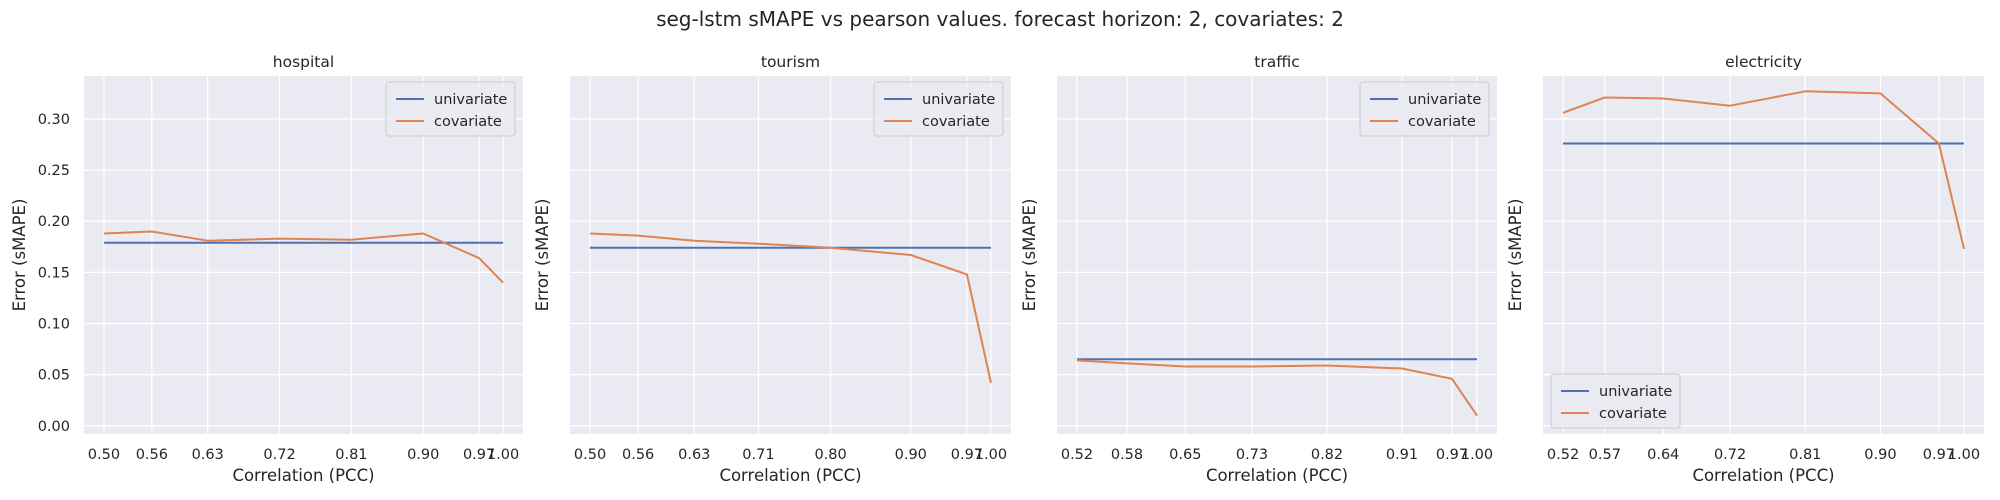 The height and width of the screenshot is (500, 2000). I want to click on x-tick-label: 0.80, so click(830, 455).